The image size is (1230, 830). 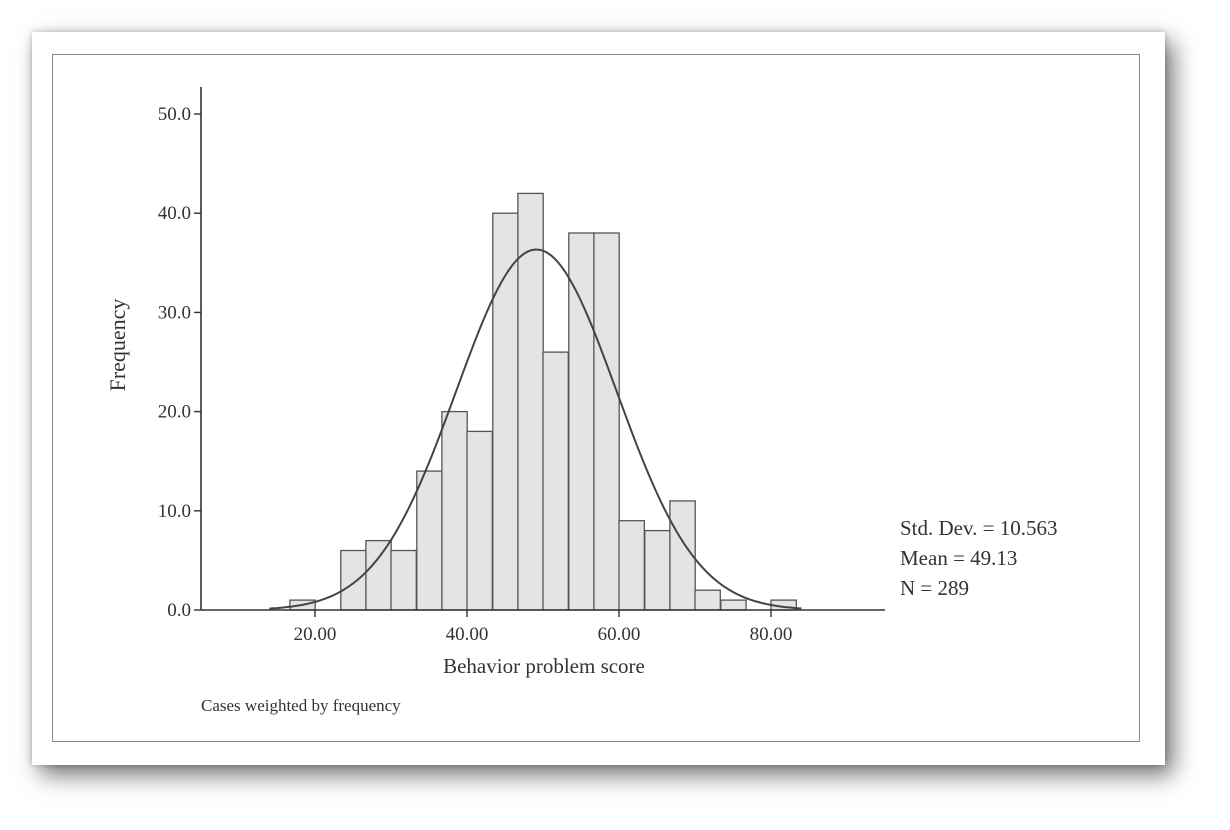 I want to click on y-tick-label-5: 50.0, so click(x=174, y=114).